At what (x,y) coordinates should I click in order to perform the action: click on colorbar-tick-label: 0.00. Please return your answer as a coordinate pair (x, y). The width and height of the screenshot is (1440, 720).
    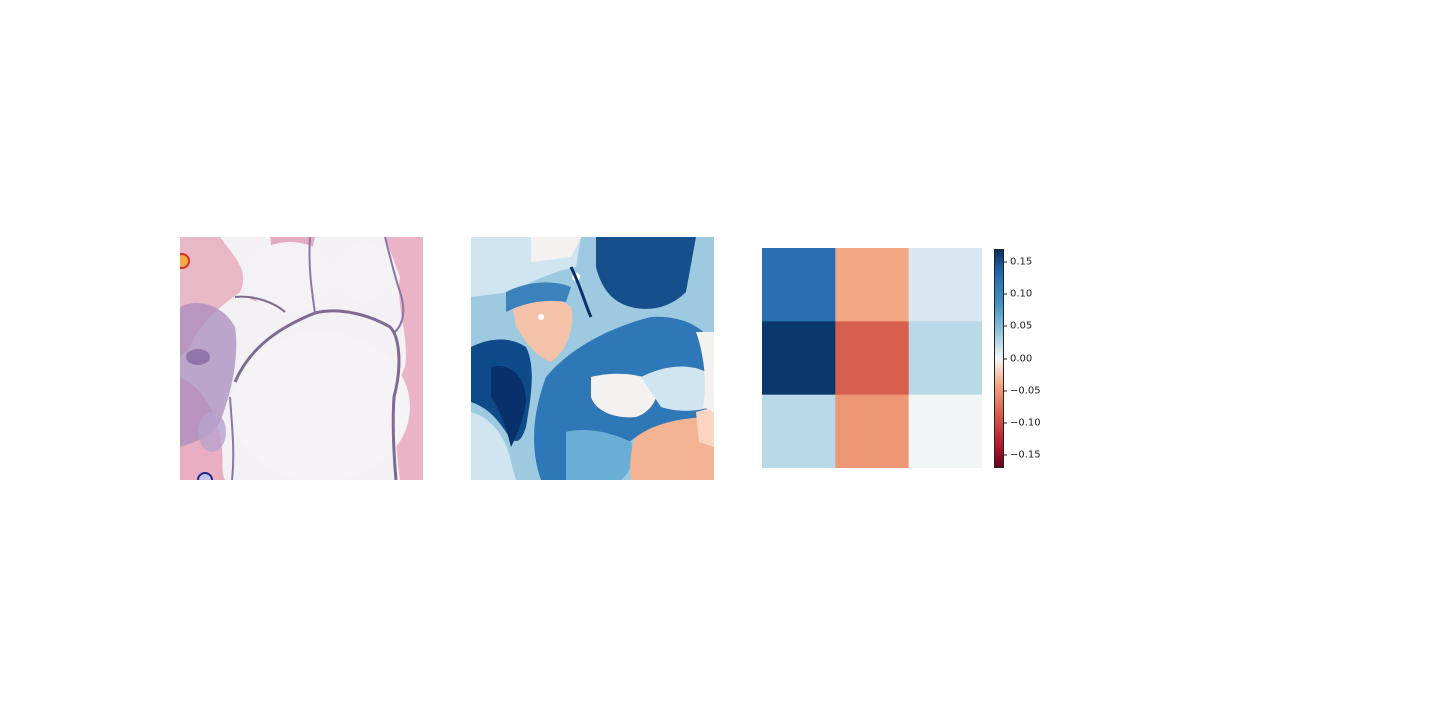
    Looking at the image, I should click on (1021, 358).